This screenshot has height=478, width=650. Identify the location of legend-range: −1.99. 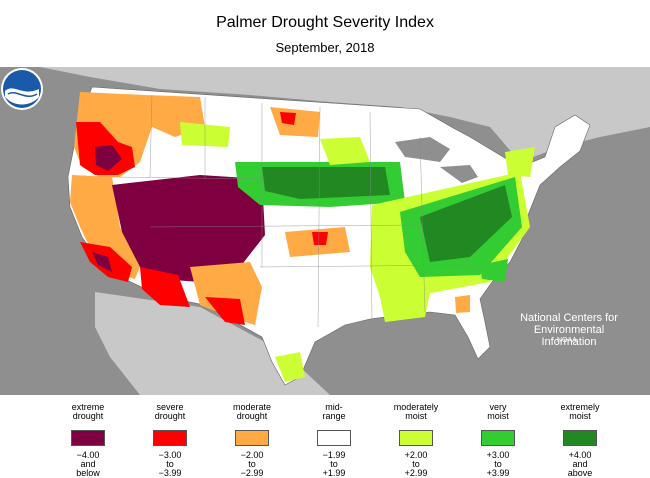
(334, 455).